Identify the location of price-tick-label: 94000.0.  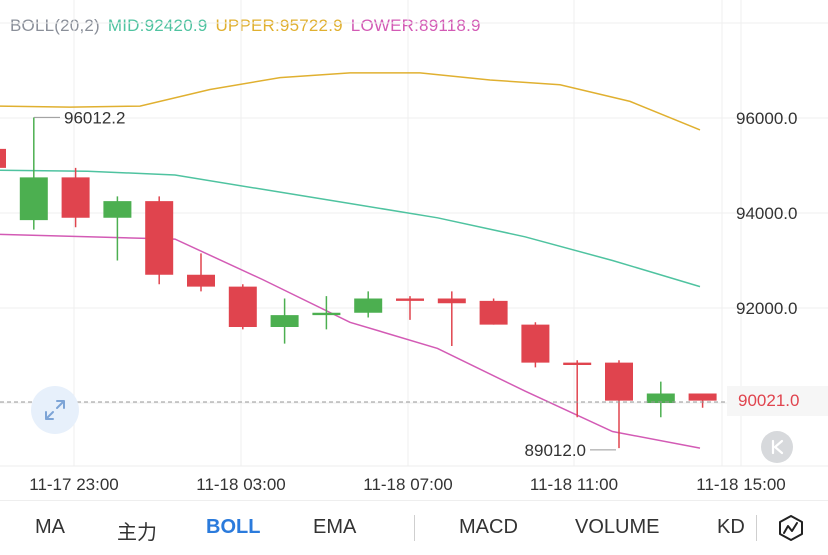
(766, 213).